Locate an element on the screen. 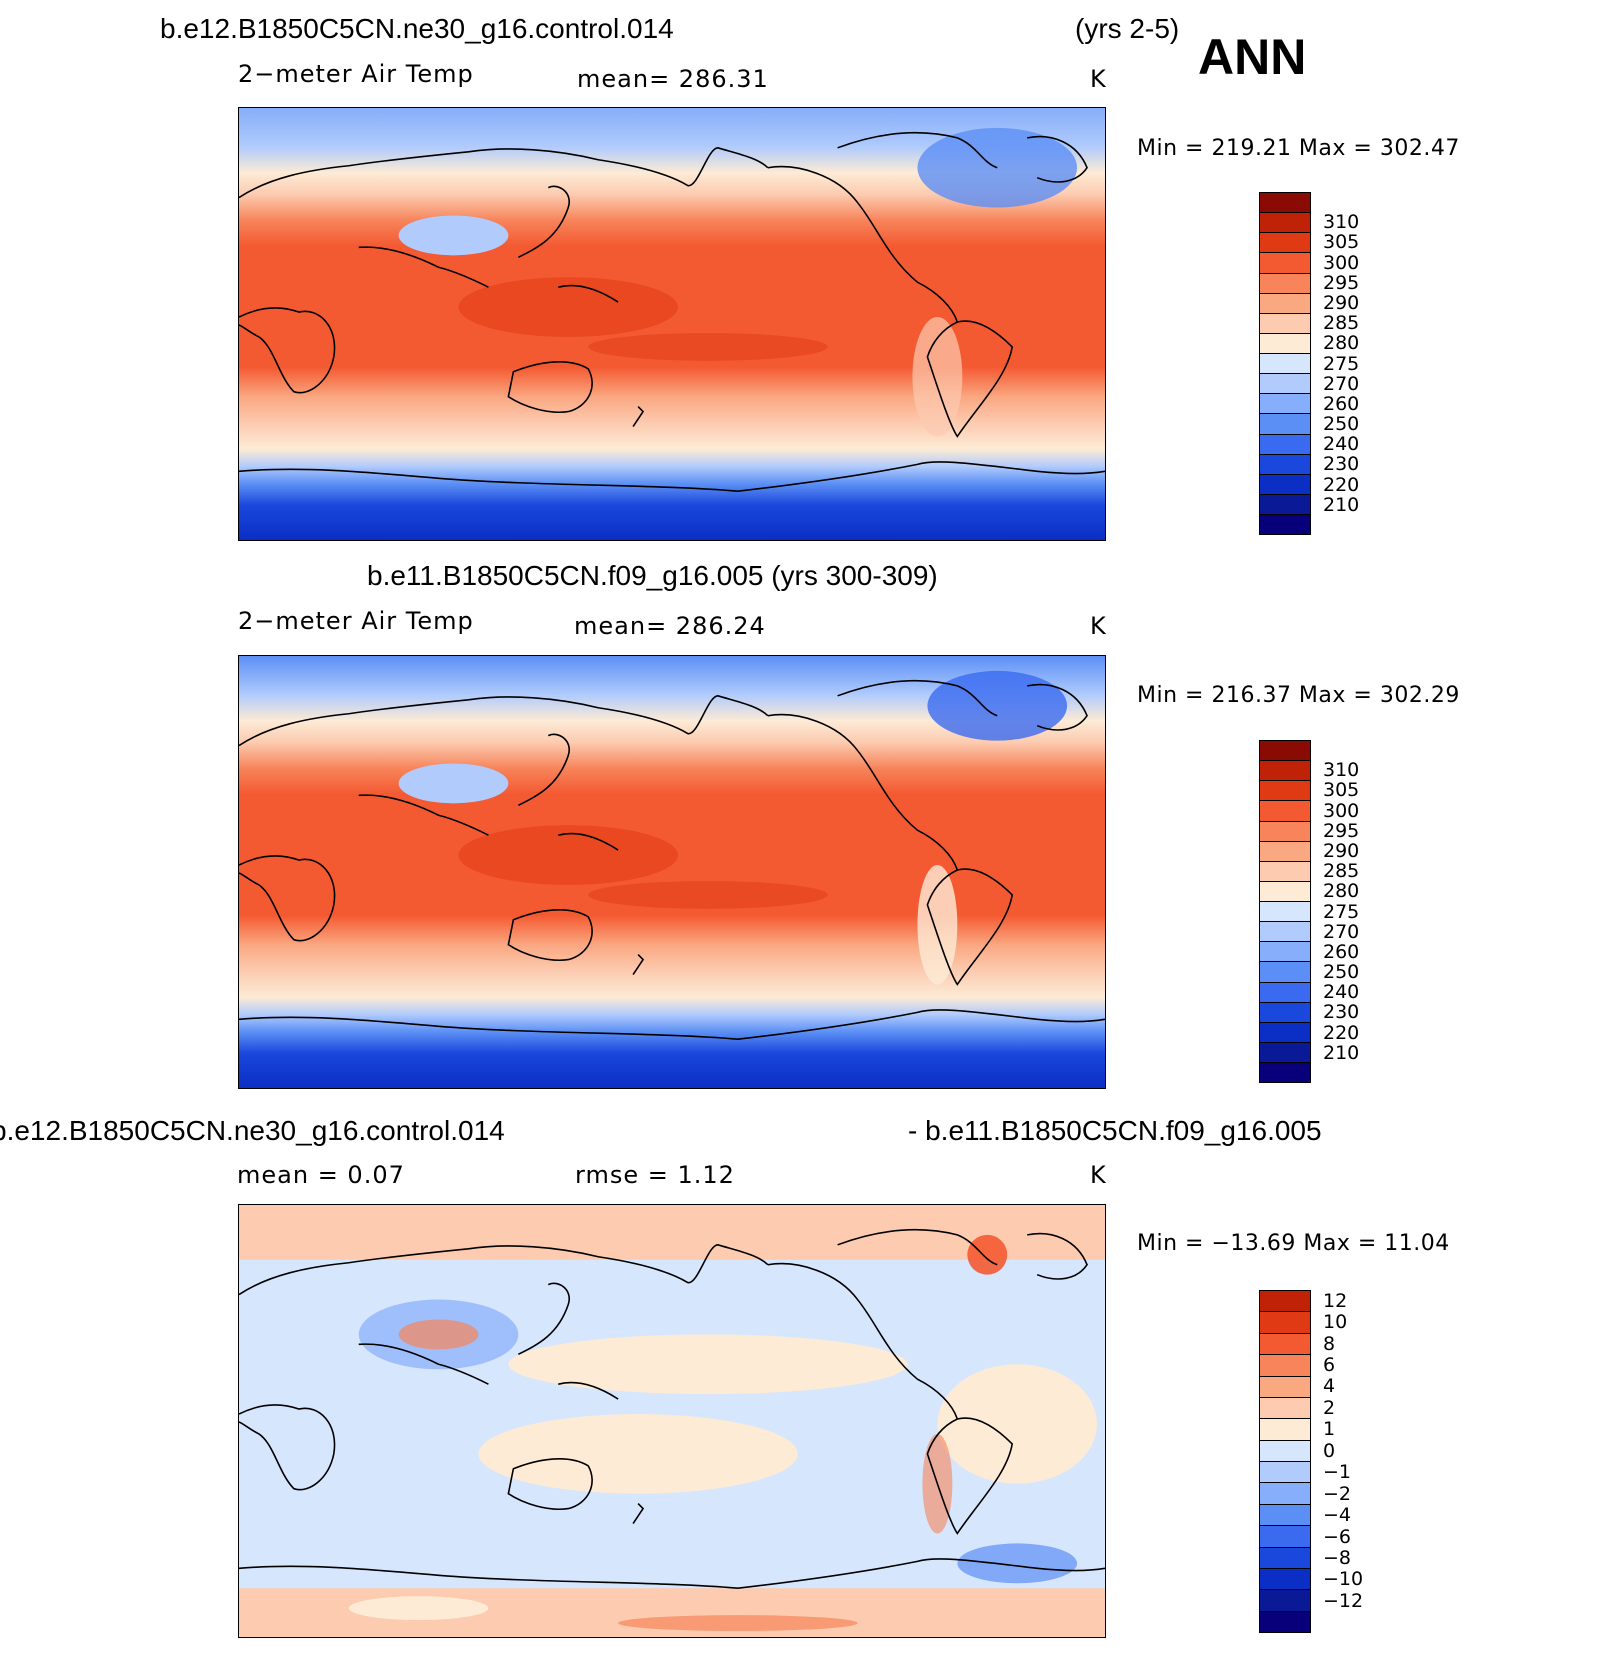  colorbar-label: −8 is located at coordinates (1337, 1557).